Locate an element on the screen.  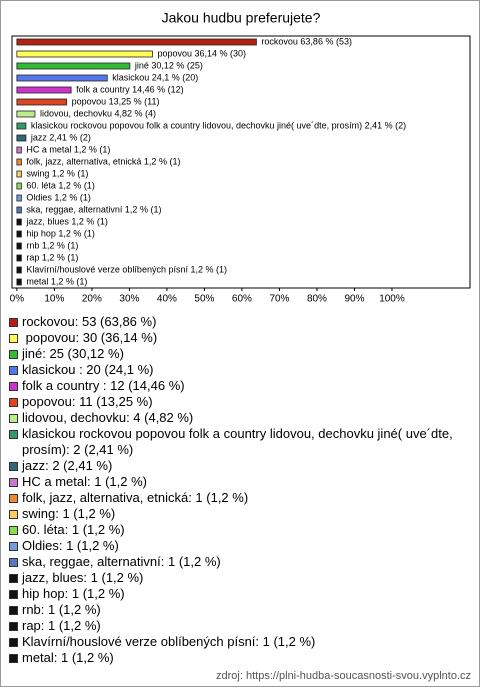
legend-item: hip hop: 1 (1,2 %) is located at coordinates (240, 594).